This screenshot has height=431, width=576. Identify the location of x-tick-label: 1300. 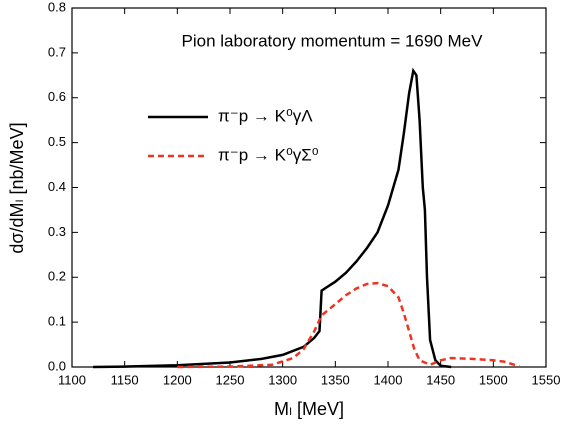
(282, 379).